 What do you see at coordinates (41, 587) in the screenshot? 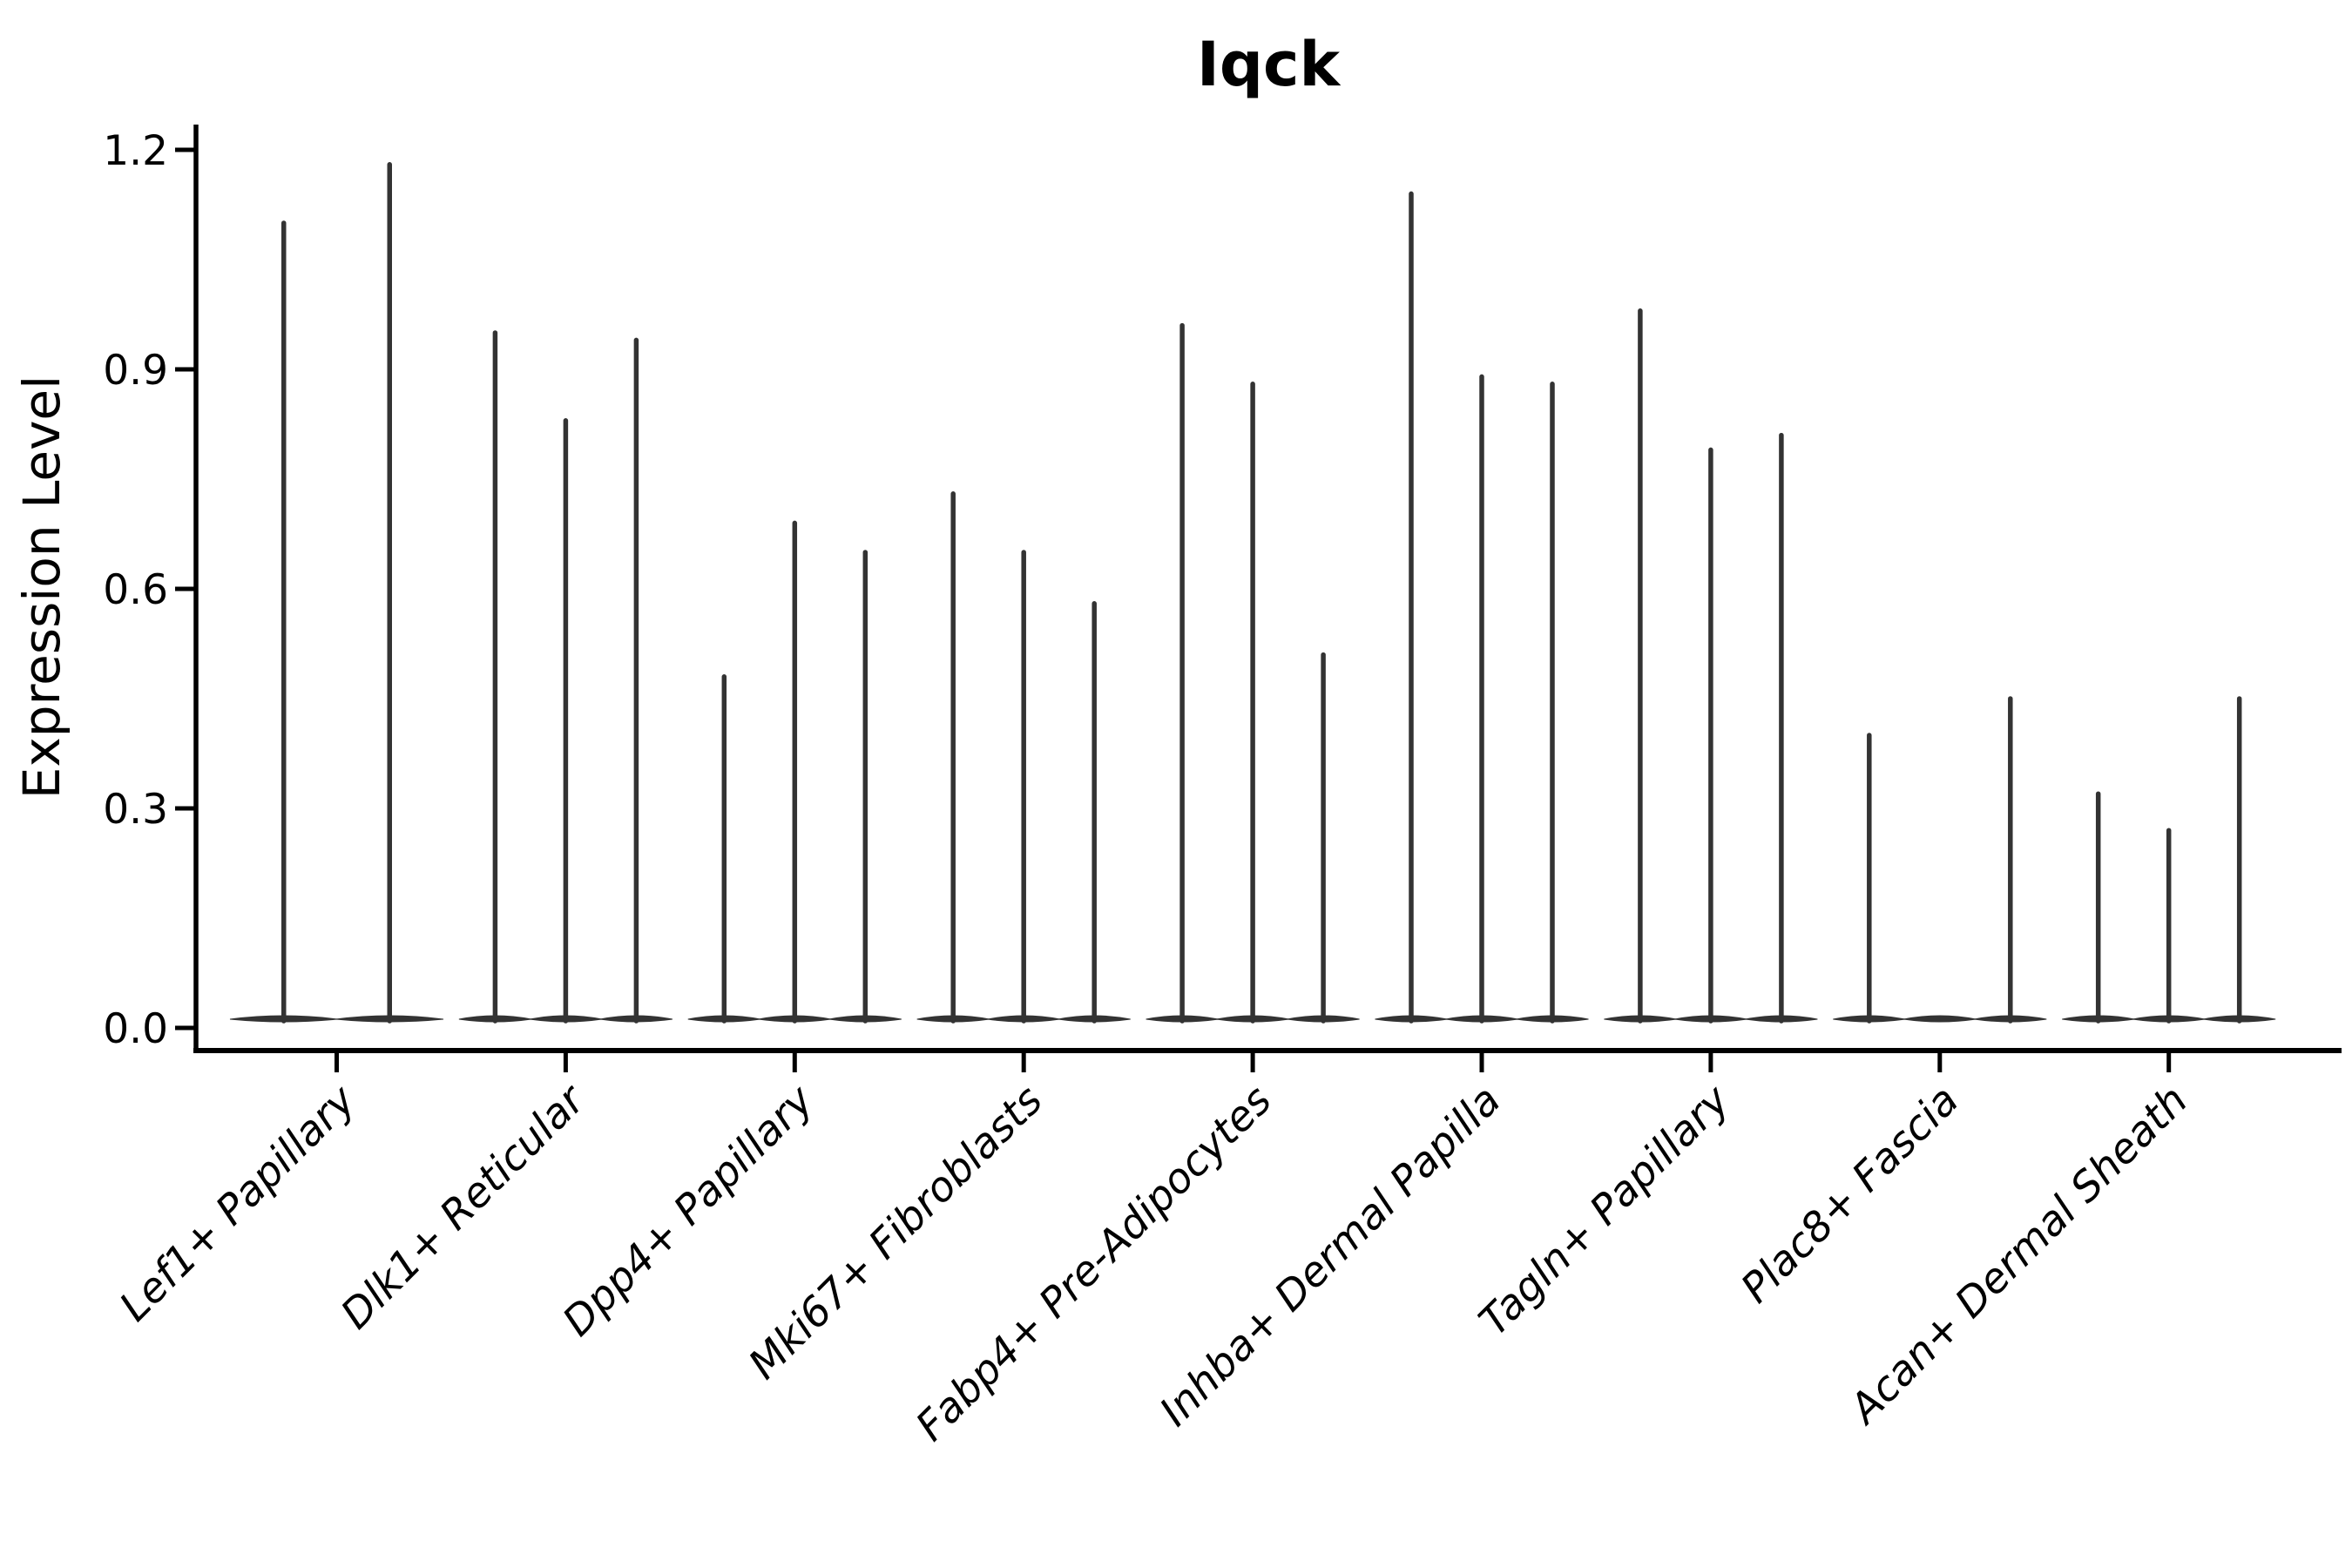
I see `y-axis-label: Expression Level` at bounding box center [41, 587].